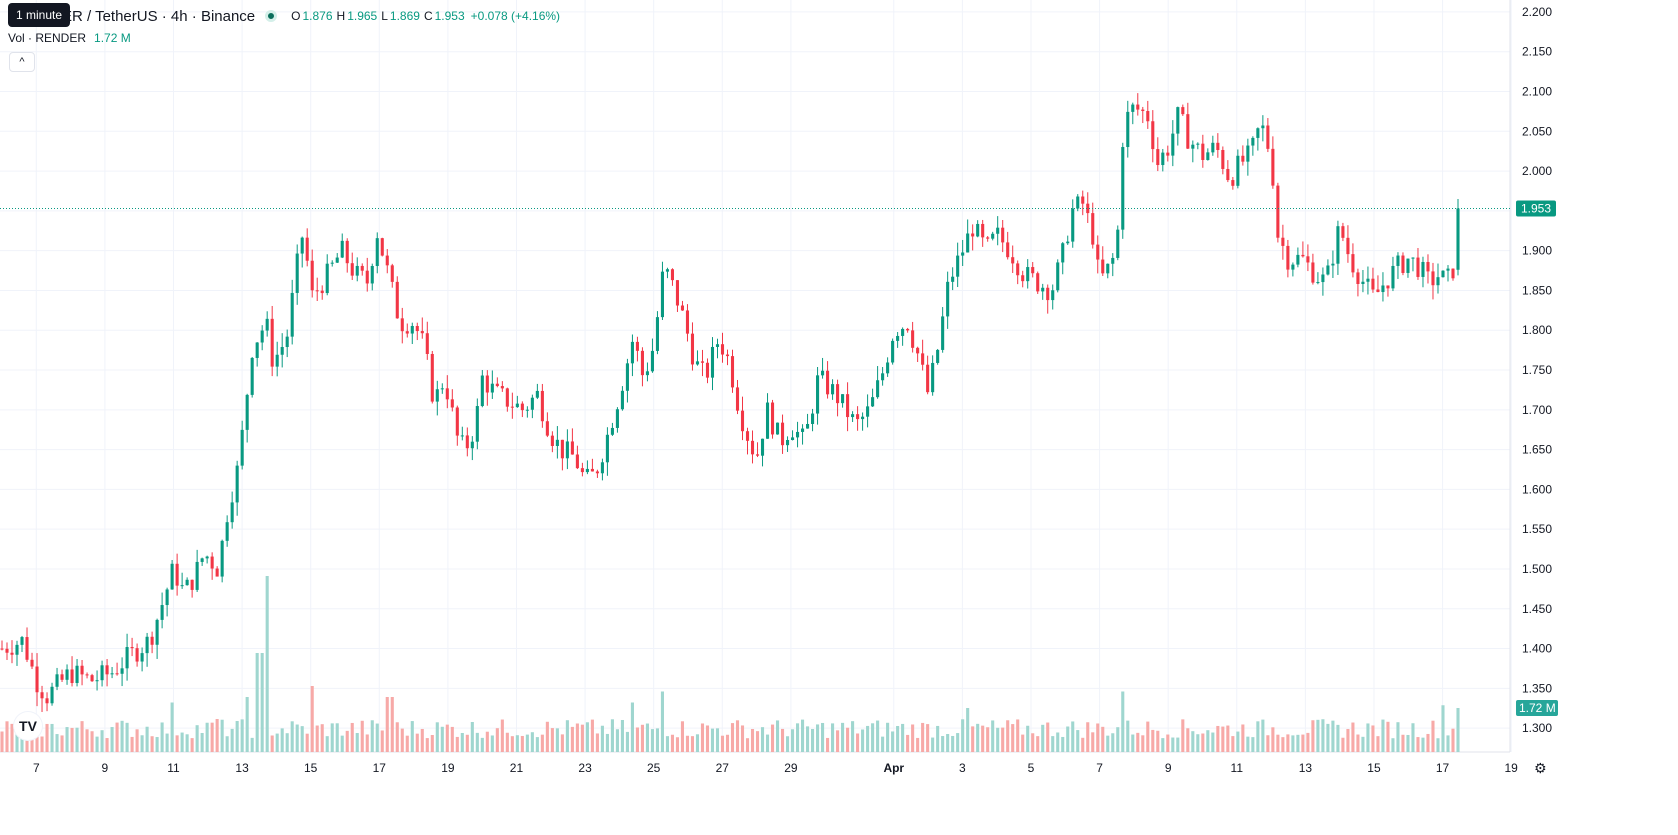  Describe the element at coordinates (159, 16) in the screenshot. I see `symbol-title: ER / TetherUS · 4h · Binance` at that location.